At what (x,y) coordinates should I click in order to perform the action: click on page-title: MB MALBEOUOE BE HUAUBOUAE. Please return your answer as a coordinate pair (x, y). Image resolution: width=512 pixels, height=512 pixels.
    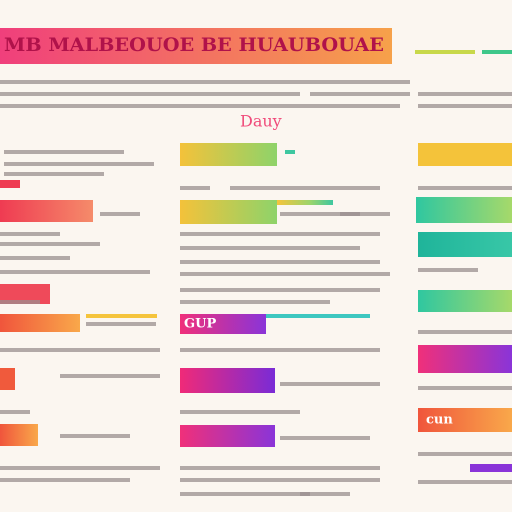
    Looking at the image, I should click on (194, 45).